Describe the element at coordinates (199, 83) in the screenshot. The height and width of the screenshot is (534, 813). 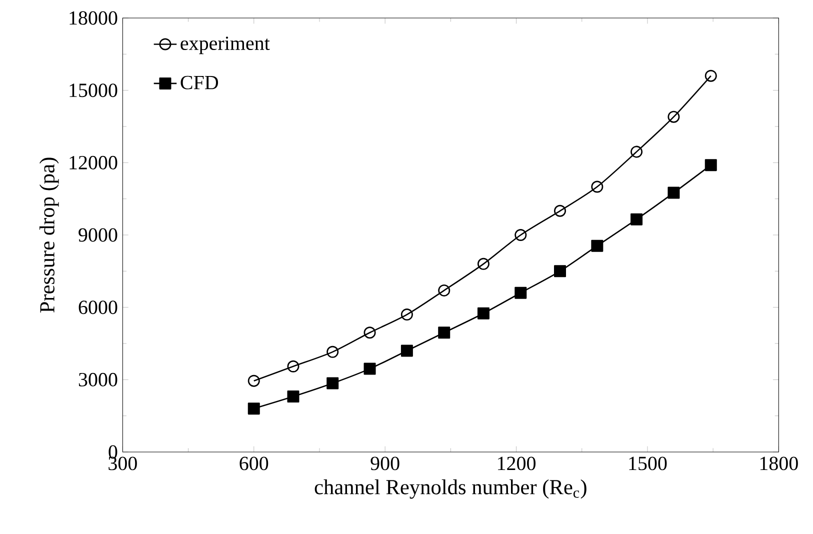
I see `legend-label: CFD` at that location.